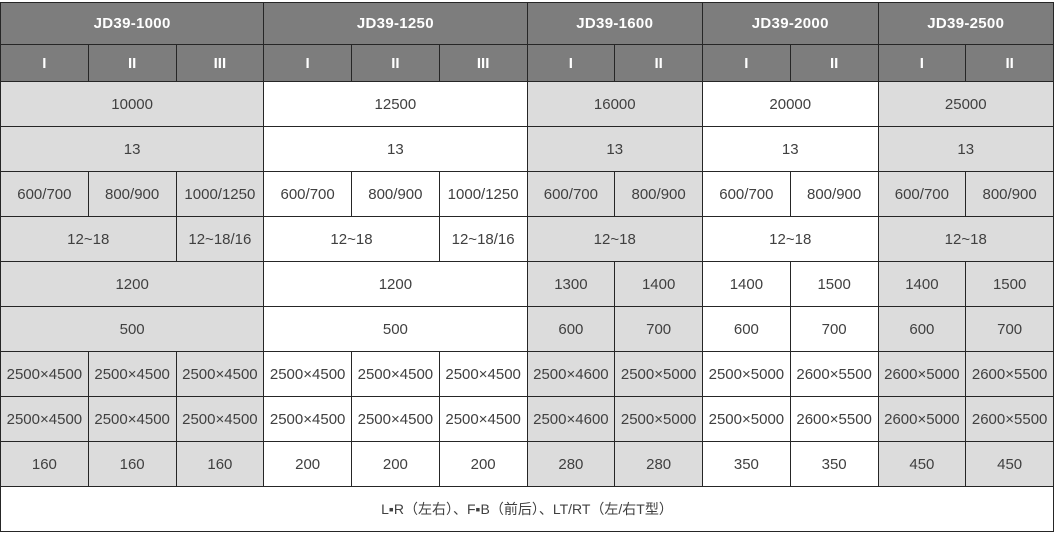 Image resolution: width=1054 pixels, height=542 pixels. What do you see at coordinates (790, 104) in the screenshot?
I see `spec-cell: 20000` at bounding box center [790, 104].